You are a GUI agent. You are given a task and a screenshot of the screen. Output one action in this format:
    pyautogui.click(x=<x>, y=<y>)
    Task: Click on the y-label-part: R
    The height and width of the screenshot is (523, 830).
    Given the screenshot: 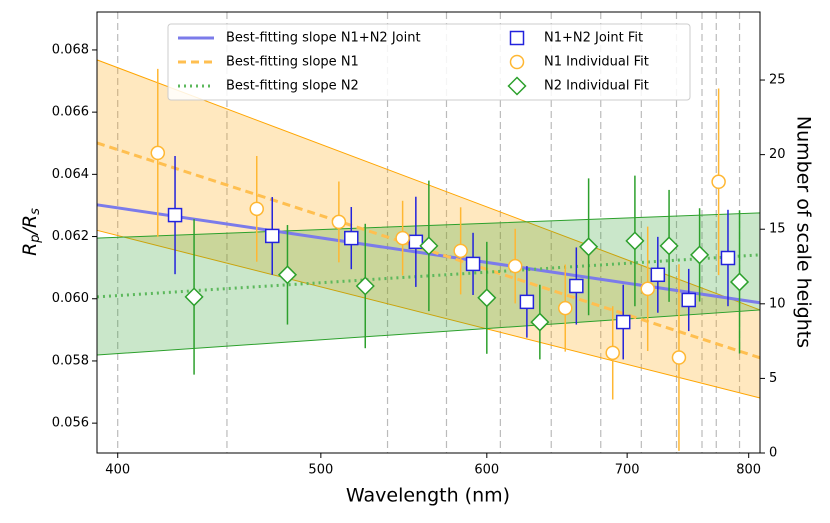 What is the action you would take?
    pyautogui.click(x=30, y=249)
    